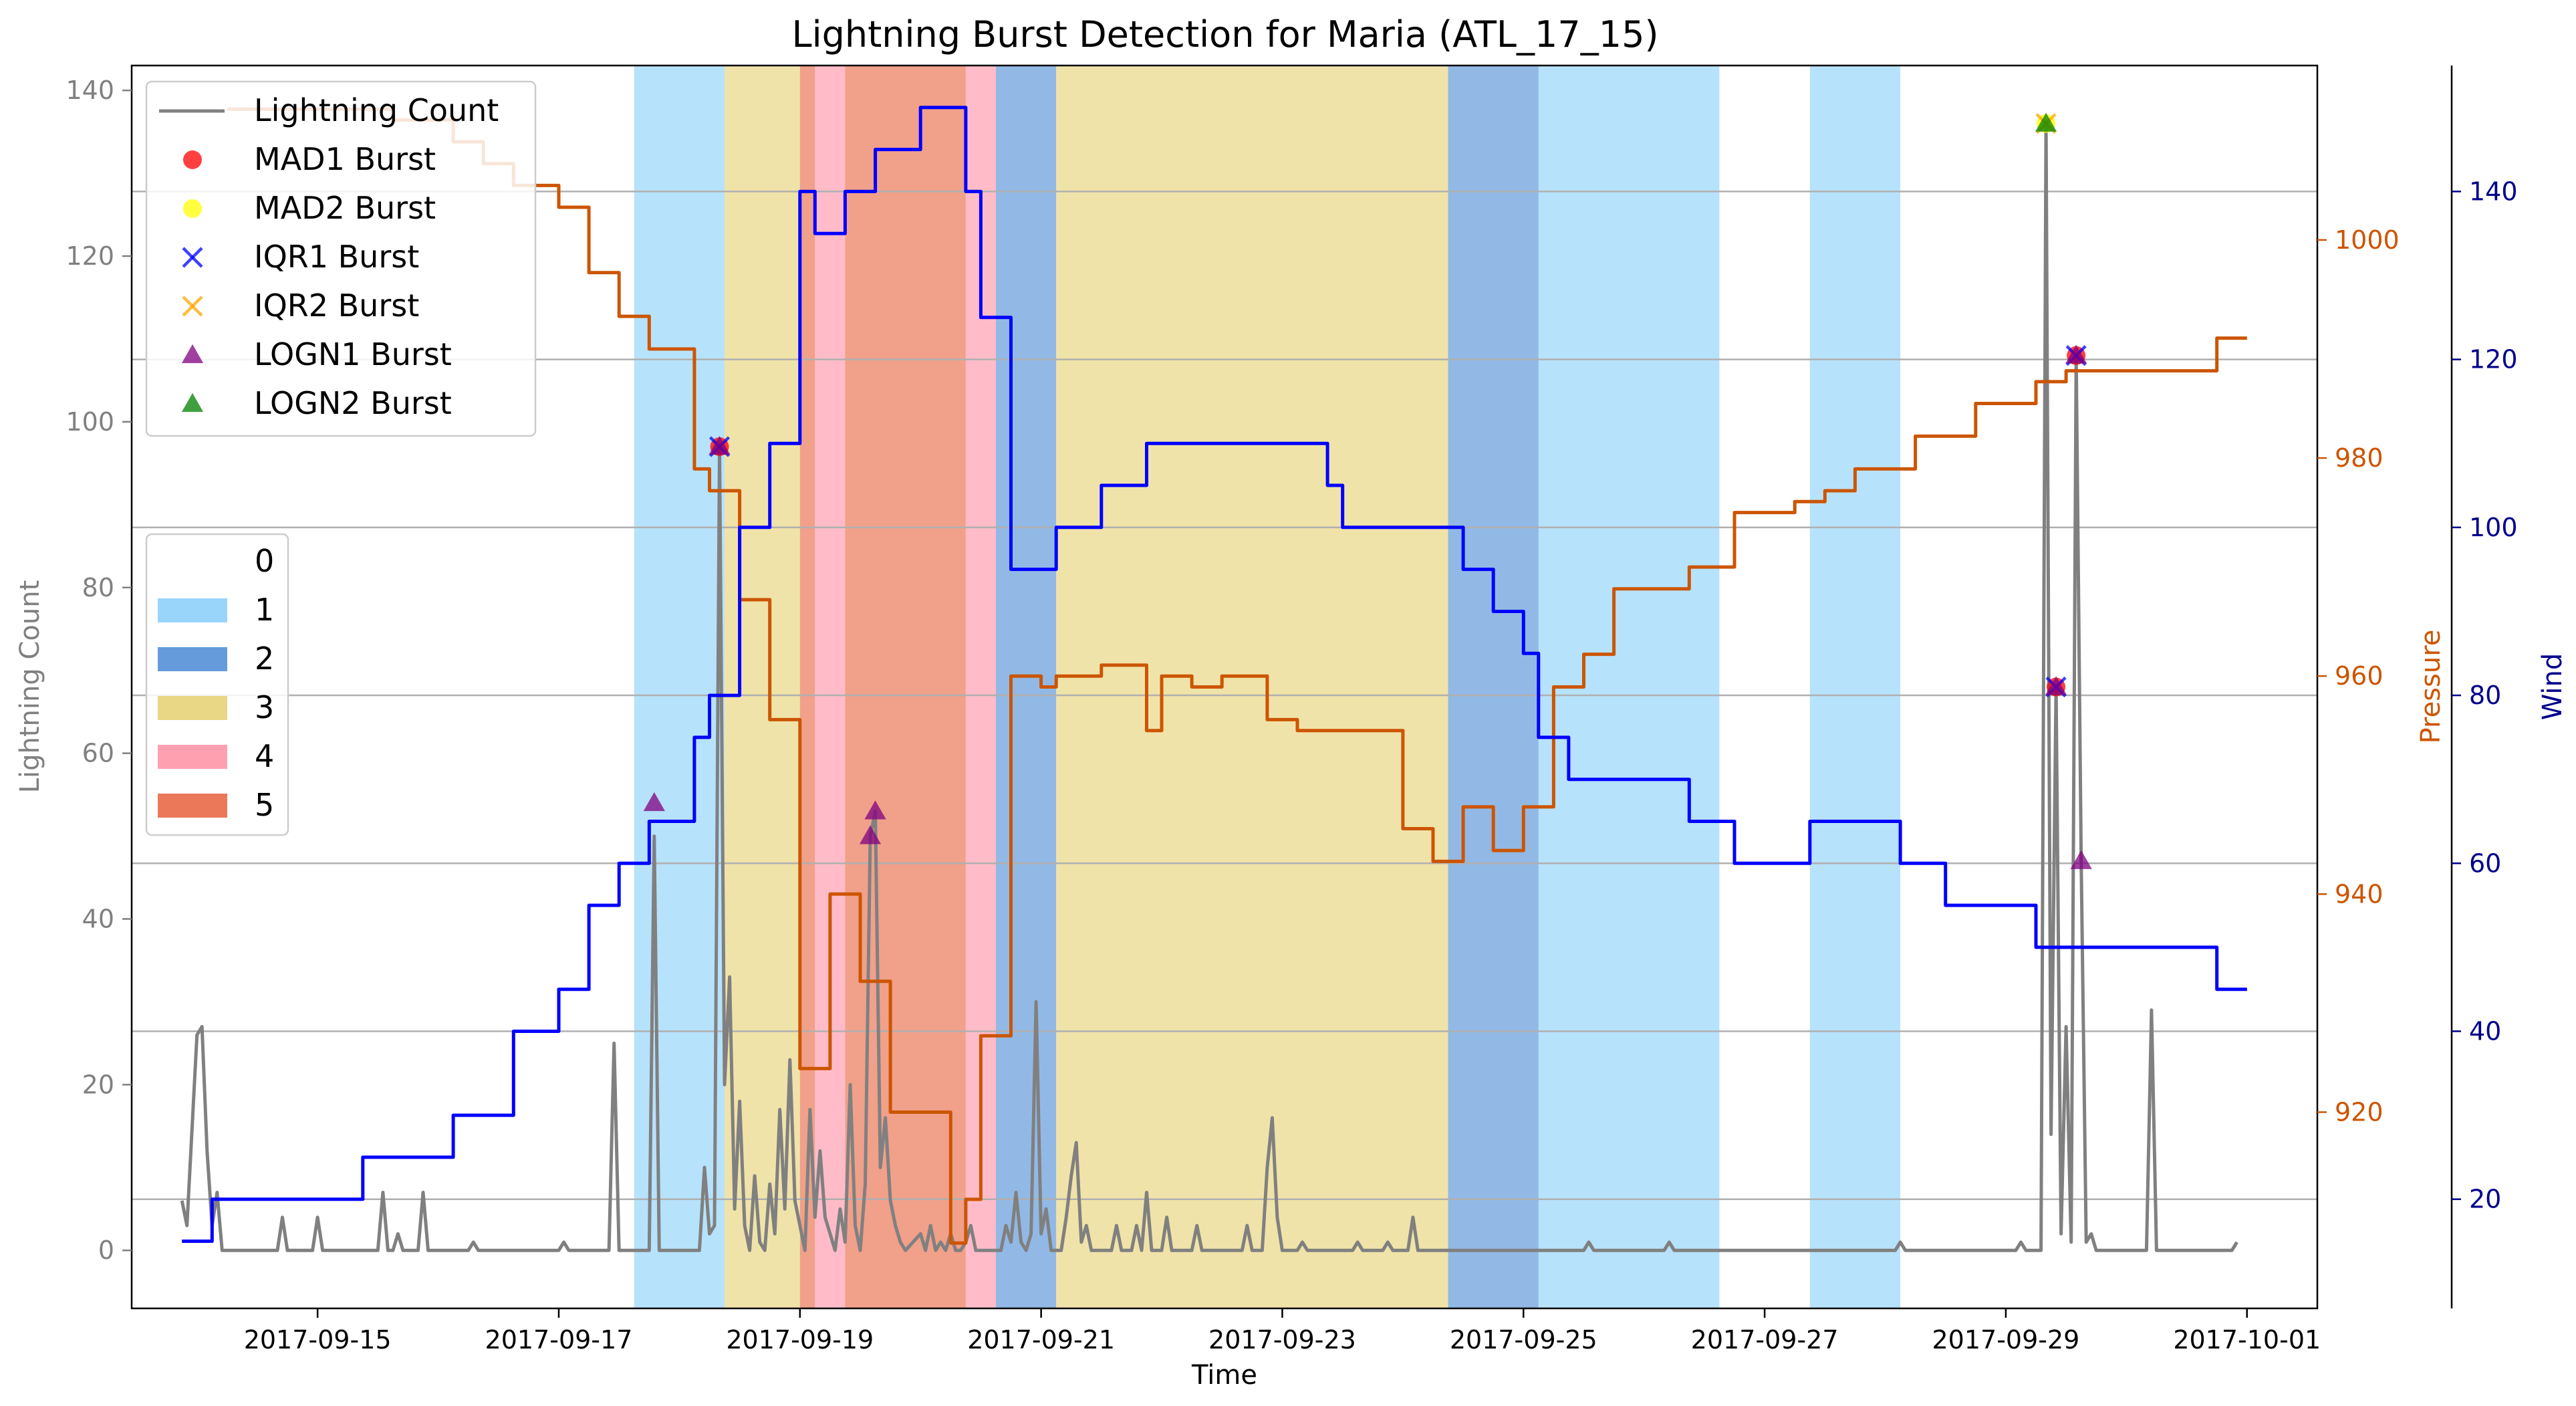 Image resolution: width=2576 pixels, height=1406 pixels. What do you see at coordinates (2553, 687) in the screenshot?
I see `wind-axis-label: Wind` at bounding box center [2553, 687].